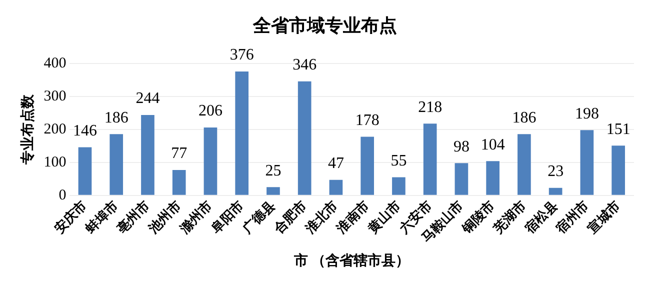 The width and height of the screenshot is (662, 286). Describe the element at coordinates (556, 171) in the screenshot. I see `data-label: 23` at that location.